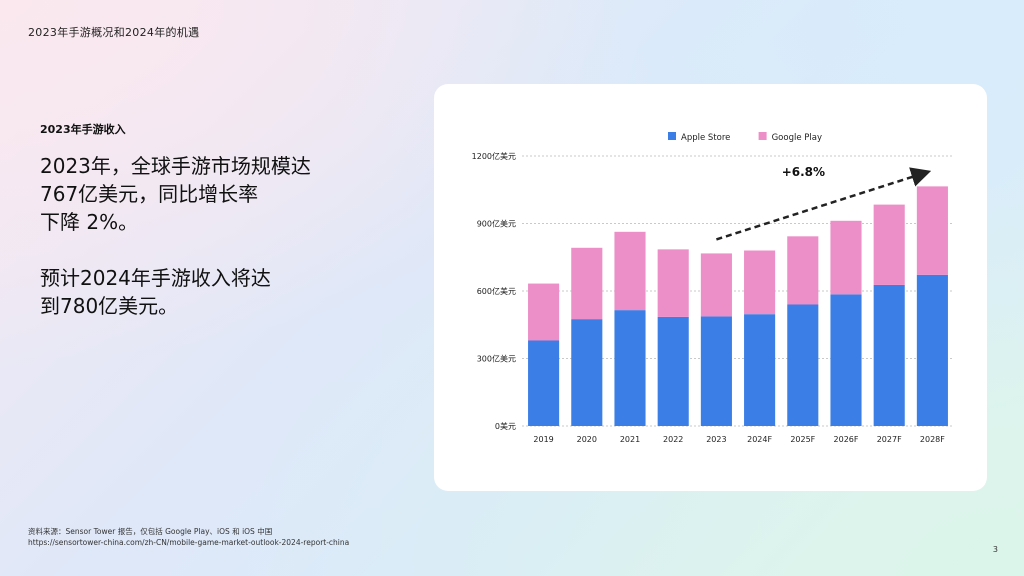 The image size is (1024, 576). I want to click on headline-line: 2023年，全球手游市场规模达, so click(175, 166).